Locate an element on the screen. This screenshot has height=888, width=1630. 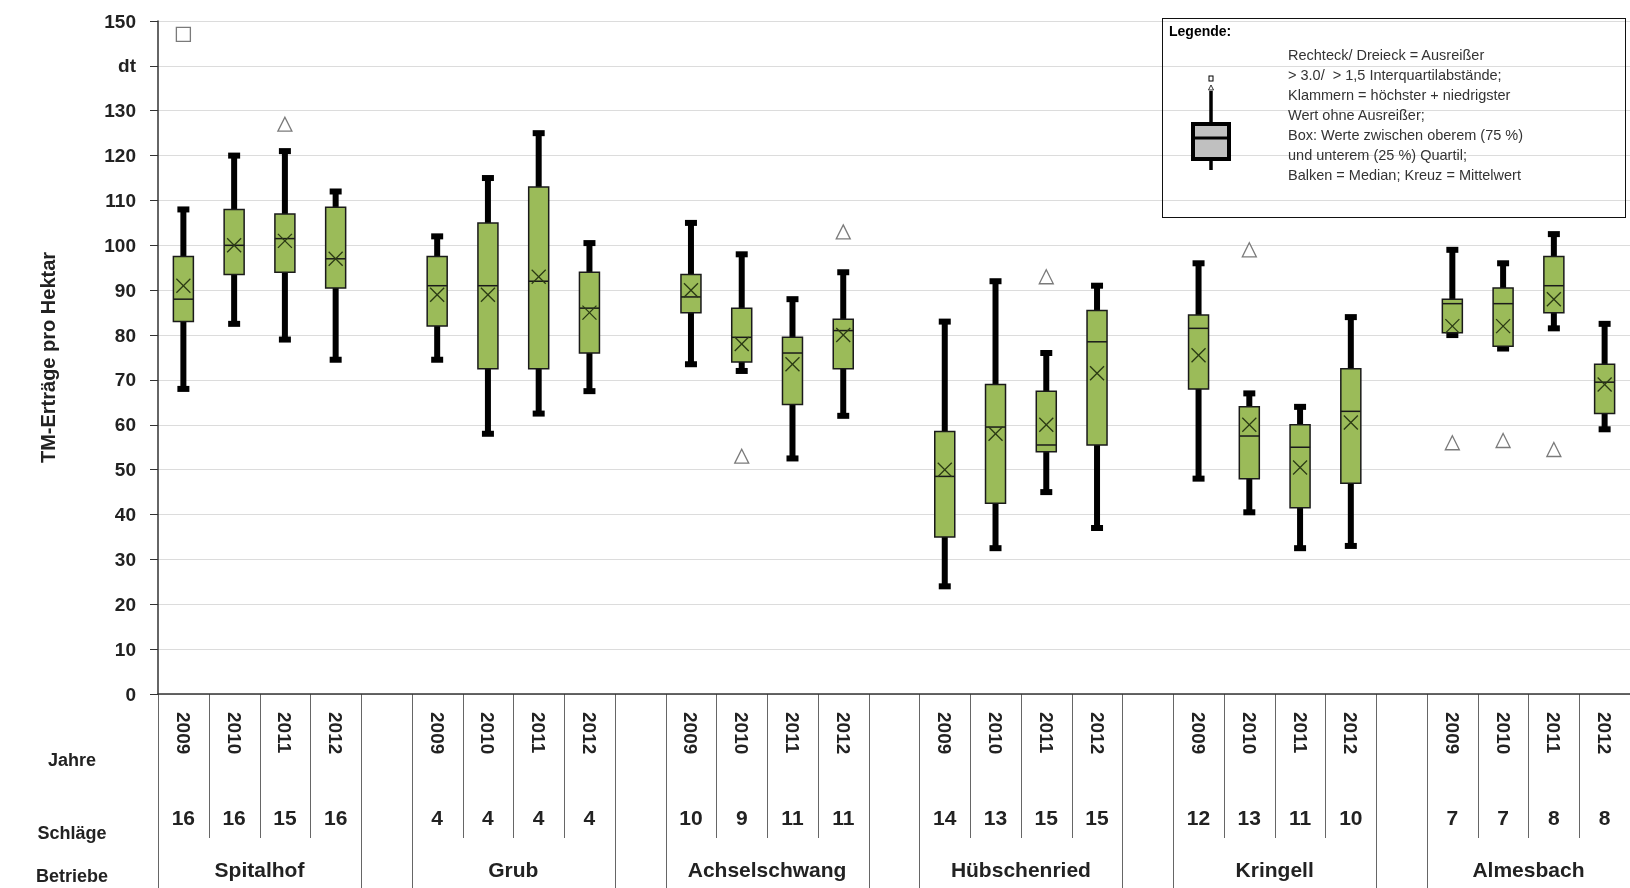
text: Achselschwang is located at coordinates (767, 870).